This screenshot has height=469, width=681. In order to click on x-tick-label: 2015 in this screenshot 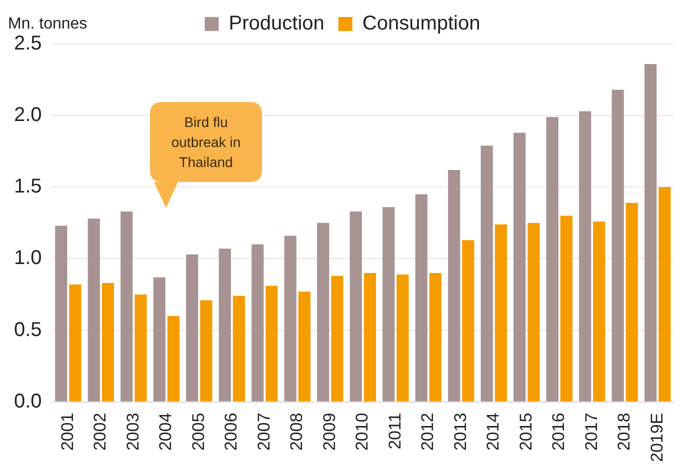, I will do `click(526, 431)`.